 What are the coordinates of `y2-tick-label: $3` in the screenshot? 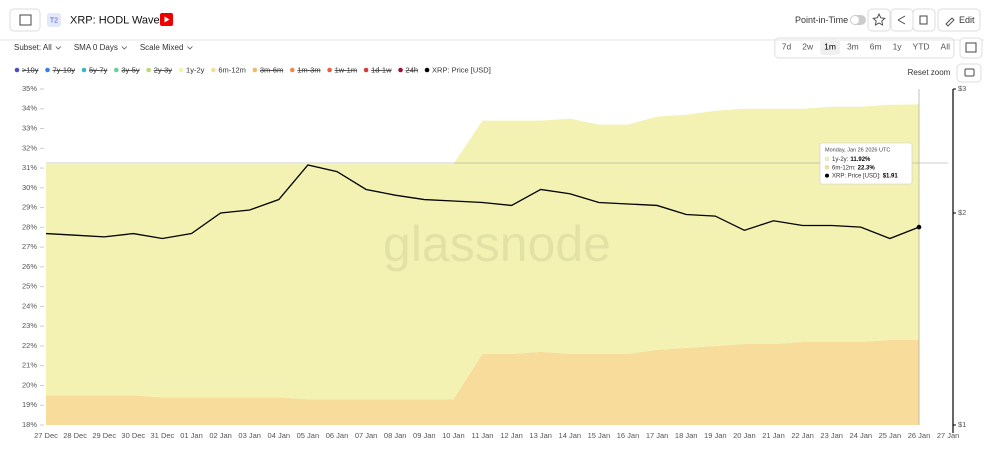 It's located at (962, 88).